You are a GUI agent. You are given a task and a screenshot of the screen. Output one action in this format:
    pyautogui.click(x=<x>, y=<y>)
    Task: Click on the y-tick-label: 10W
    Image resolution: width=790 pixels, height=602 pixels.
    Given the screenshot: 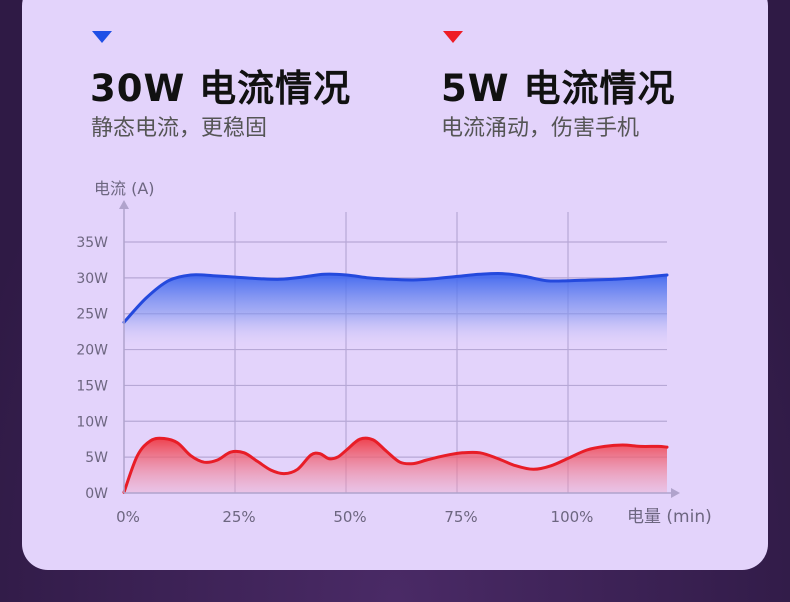 What is the action you would take?
    pyautogui.click(x=92, y=422)
    